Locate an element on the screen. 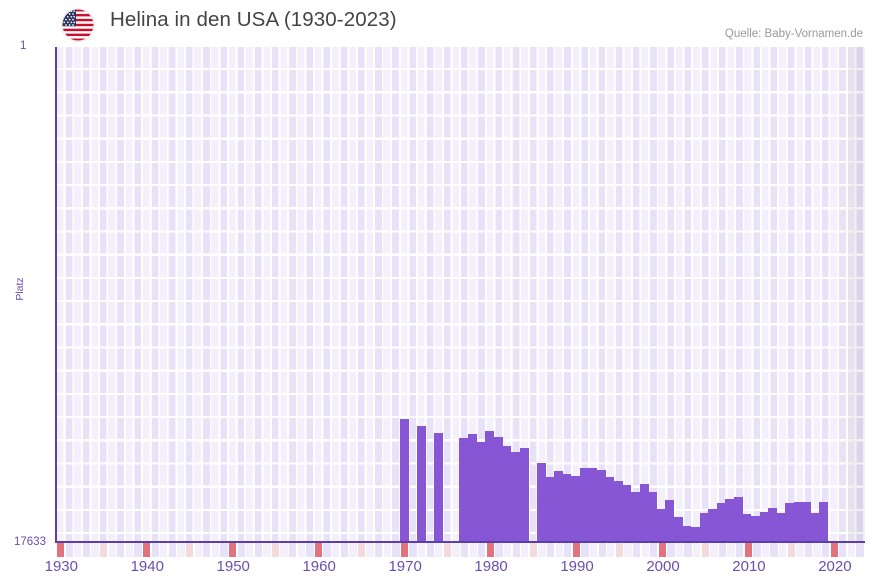  y-axis-title: Platz is located at coordinates (20, 289).